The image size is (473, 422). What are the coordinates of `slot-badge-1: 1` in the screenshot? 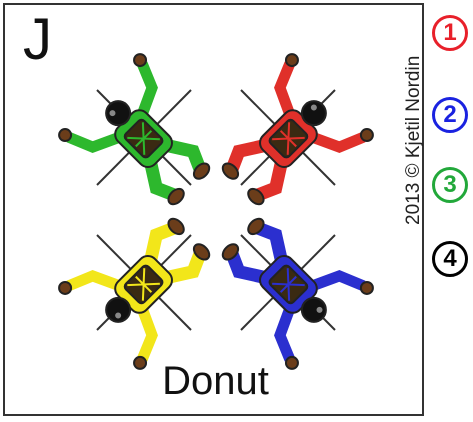 It's located at (450, 33).